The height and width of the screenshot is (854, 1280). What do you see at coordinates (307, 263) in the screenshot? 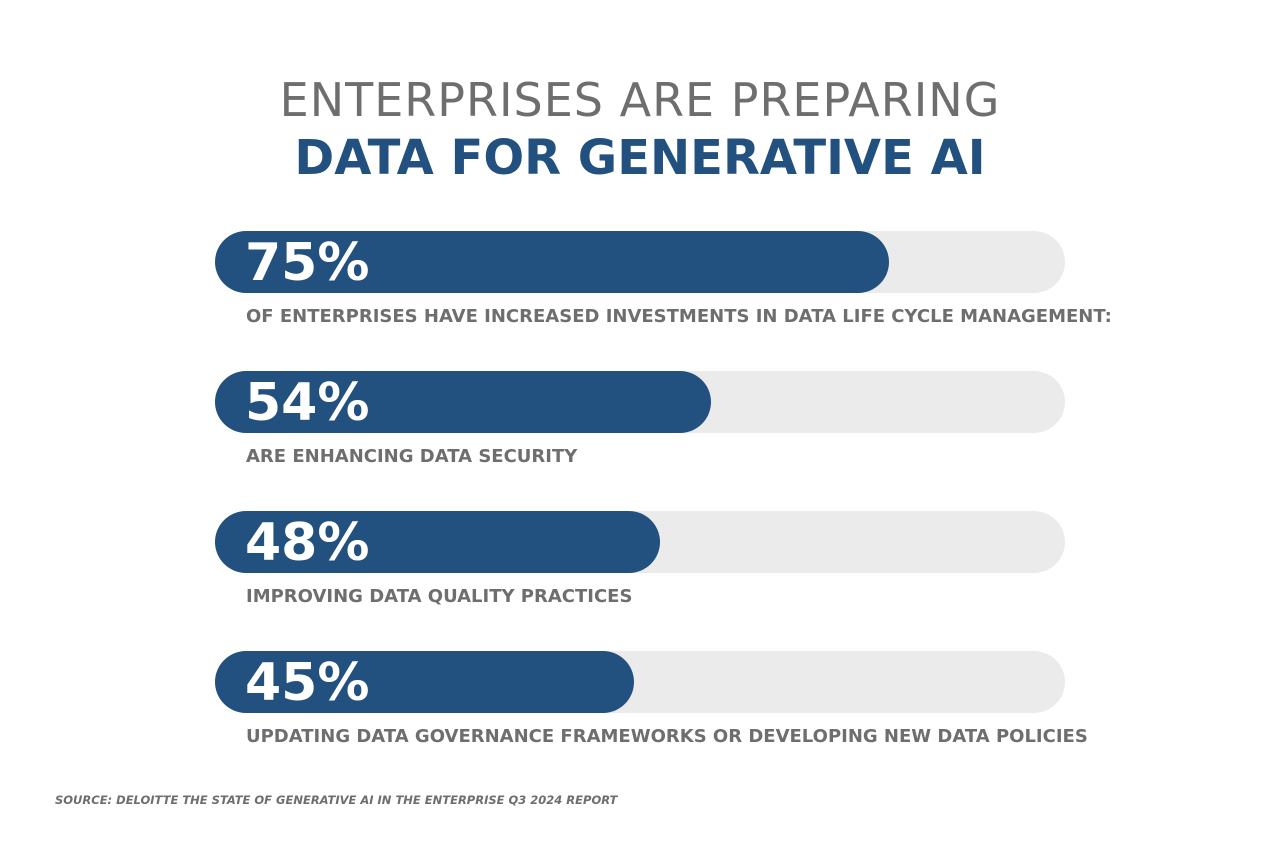
I see `bar-value-label: 75%` at bounding box center [307, 263].